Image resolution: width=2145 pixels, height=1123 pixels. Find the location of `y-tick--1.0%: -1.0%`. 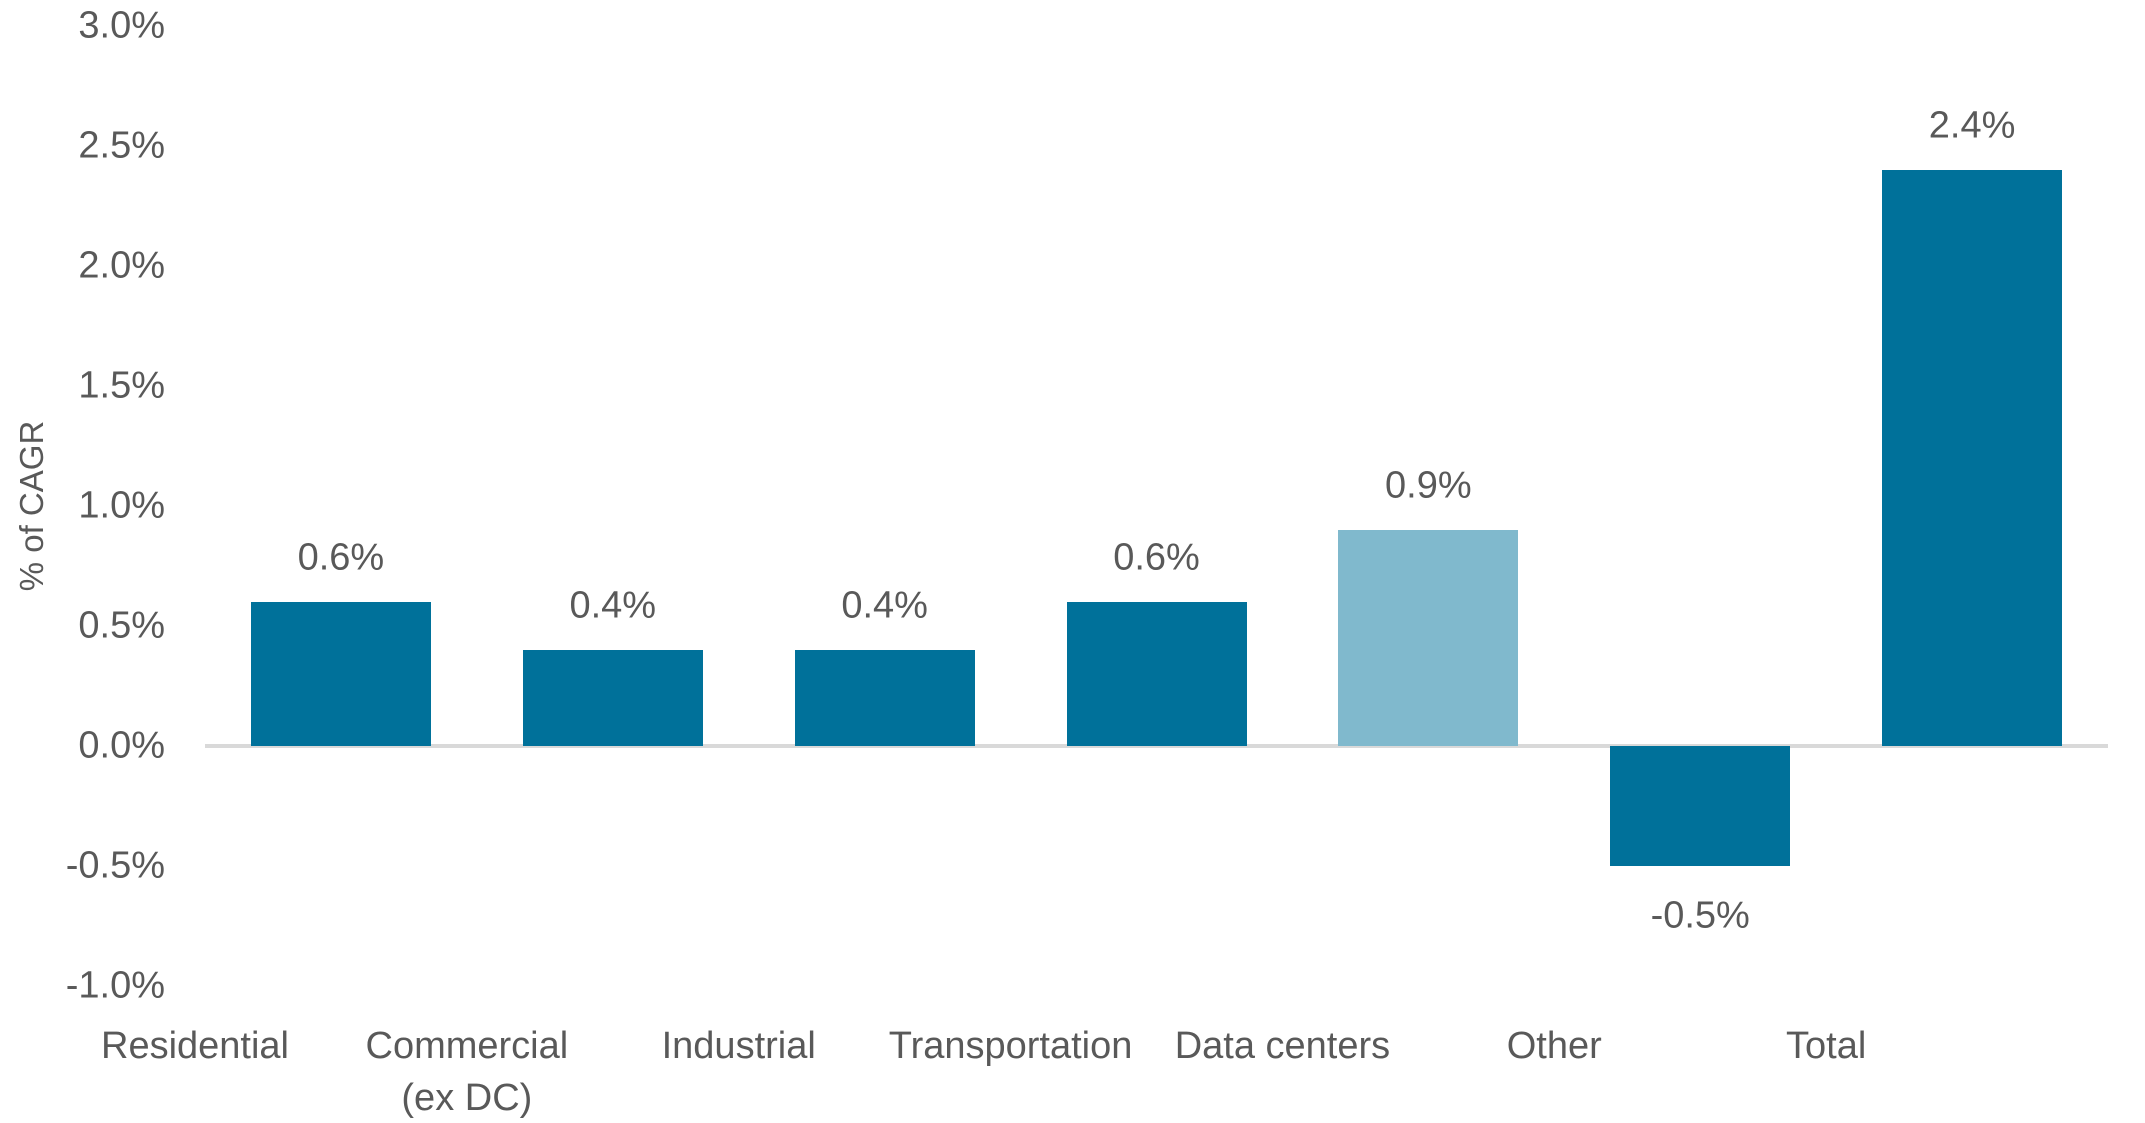

y-tick--1.0%: -1.0% is located at coordinates (115, 985).